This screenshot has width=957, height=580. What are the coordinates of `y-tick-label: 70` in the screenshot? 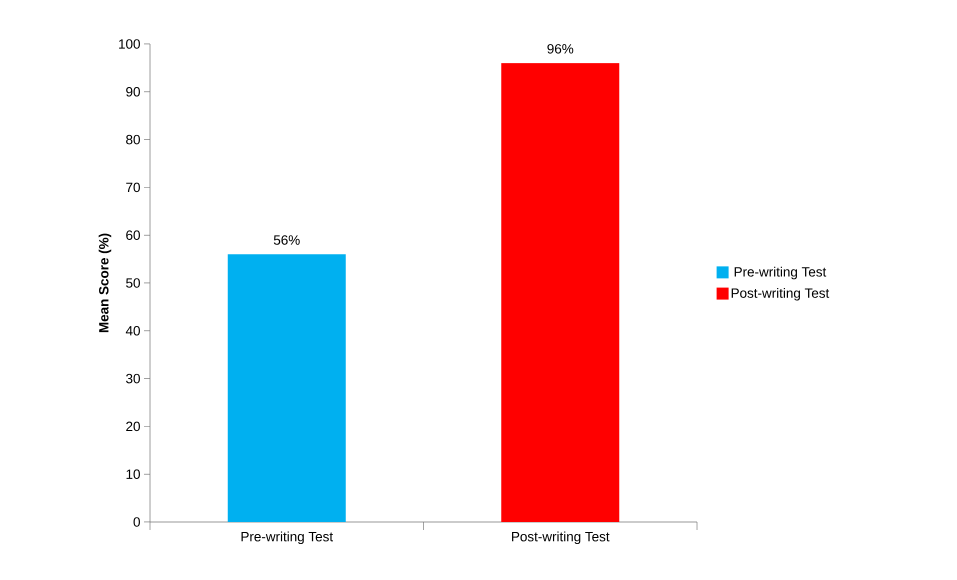 It's located at (133, 187).